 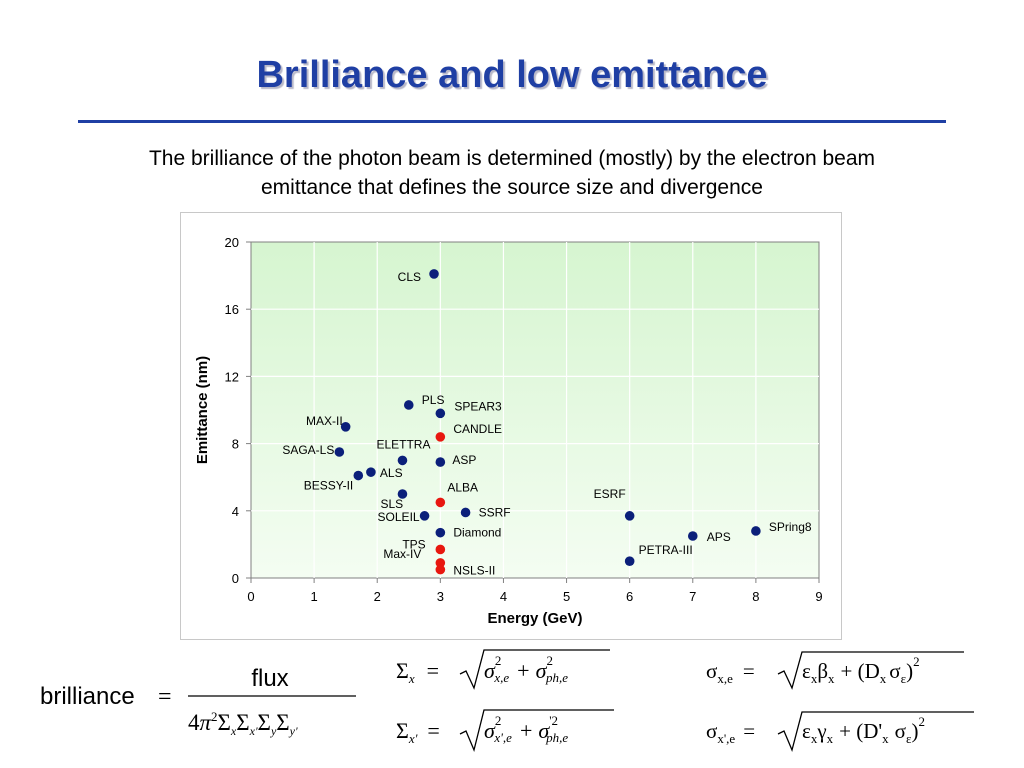 What do you see at coordinates (534, 618) in the screenshot?
I see `x-axis-label: Energy (GeV)` at bounding box center [534, 618].